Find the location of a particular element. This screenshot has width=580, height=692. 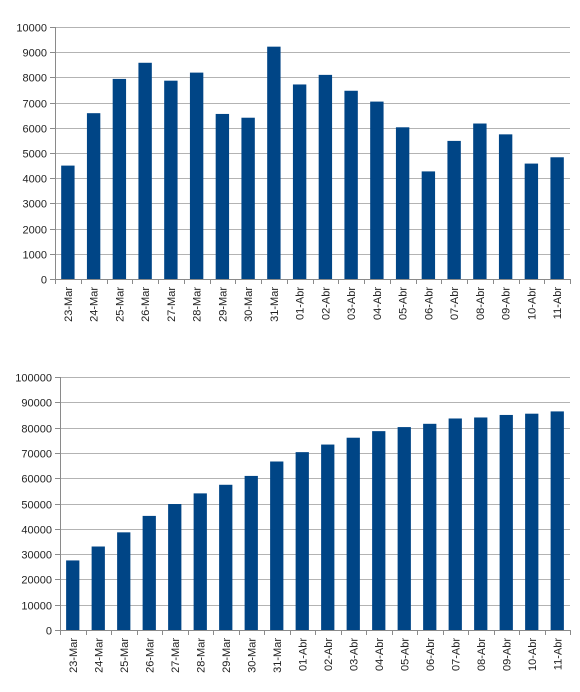

cumulative-y-tick-label: 100000 is located at coordinates (33, 379).